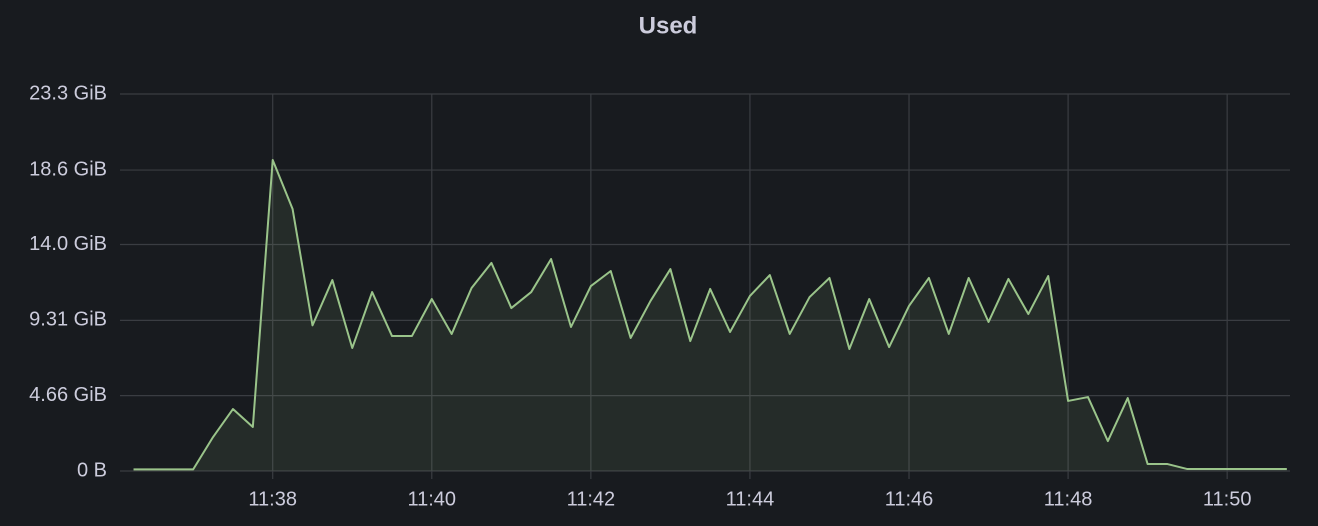  What do you see at coordinates (1068, 499) in the screenshot?
I see `x-tick-label: 11:48` at bounding box center [1068, 499].